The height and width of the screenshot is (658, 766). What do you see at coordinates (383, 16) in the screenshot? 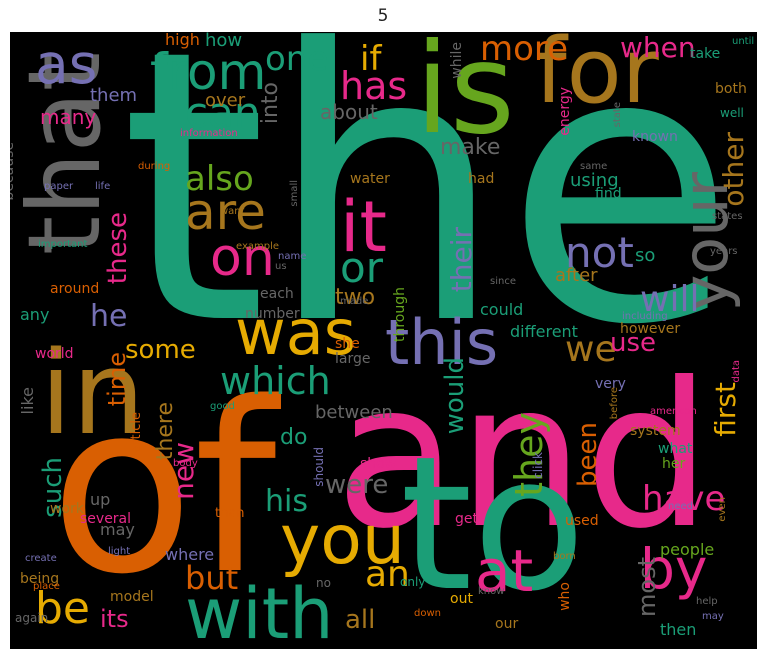
I see `figure-title: 5` at bounding box center [383, 16].